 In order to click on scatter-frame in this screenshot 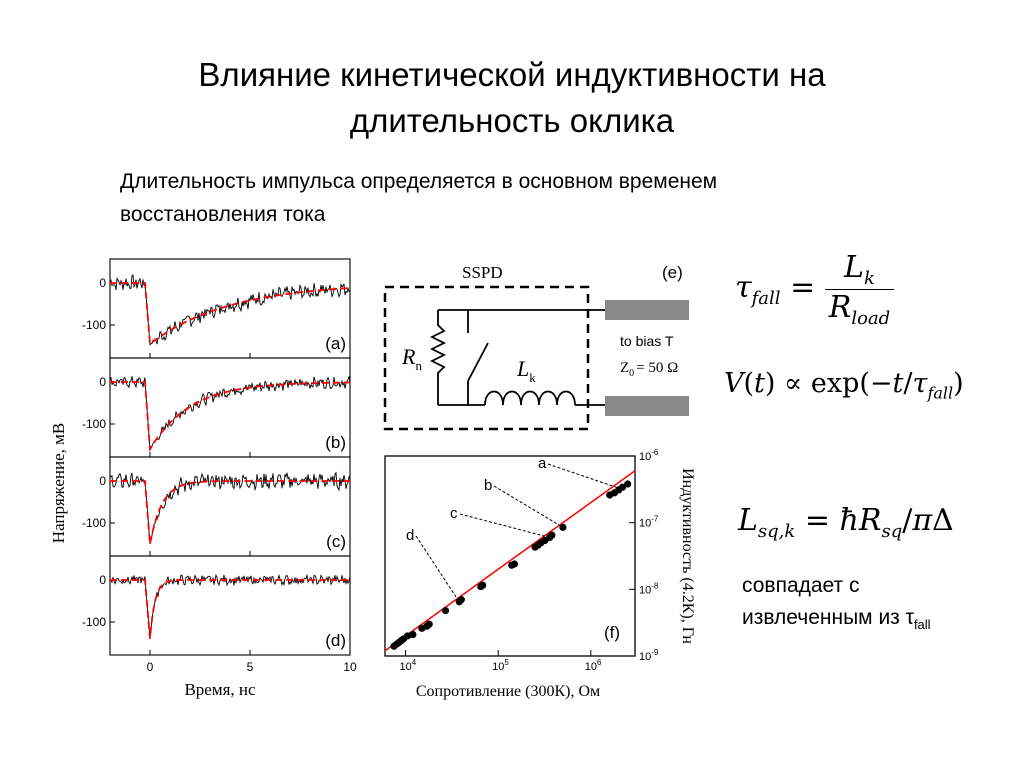, I will do `click(510, 556)`.